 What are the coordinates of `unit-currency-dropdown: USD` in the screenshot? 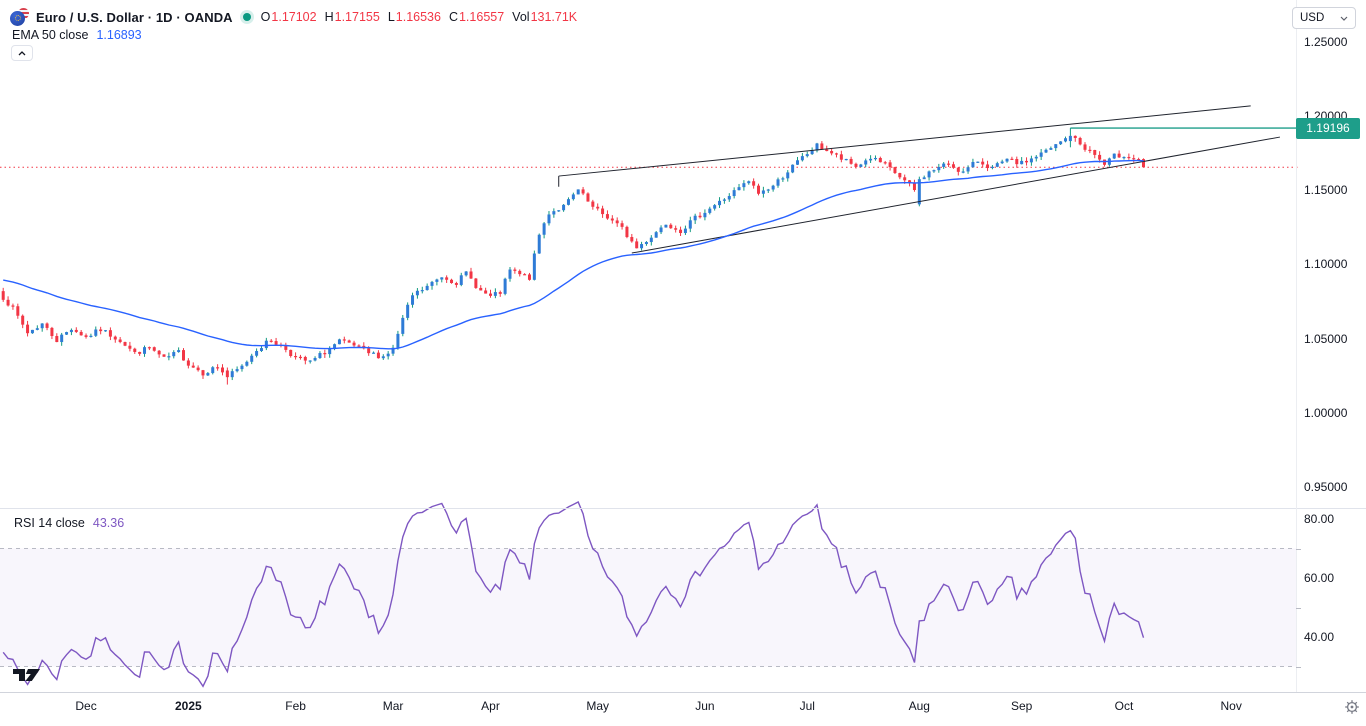 It's located at (1324, 18).